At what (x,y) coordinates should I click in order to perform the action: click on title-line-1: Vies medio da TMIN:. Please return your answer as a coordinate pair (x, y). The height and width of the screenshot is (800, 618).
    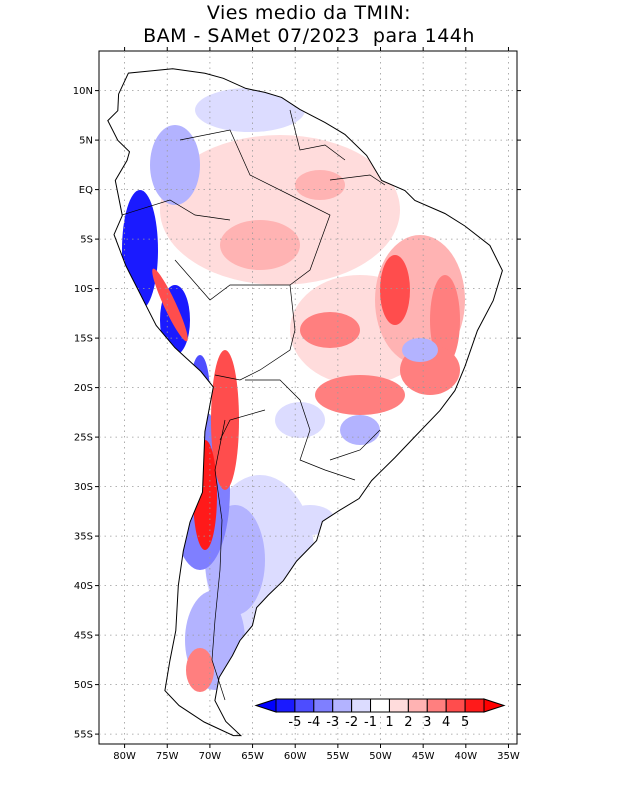
    Looking at the image, I should click on (309, 13).